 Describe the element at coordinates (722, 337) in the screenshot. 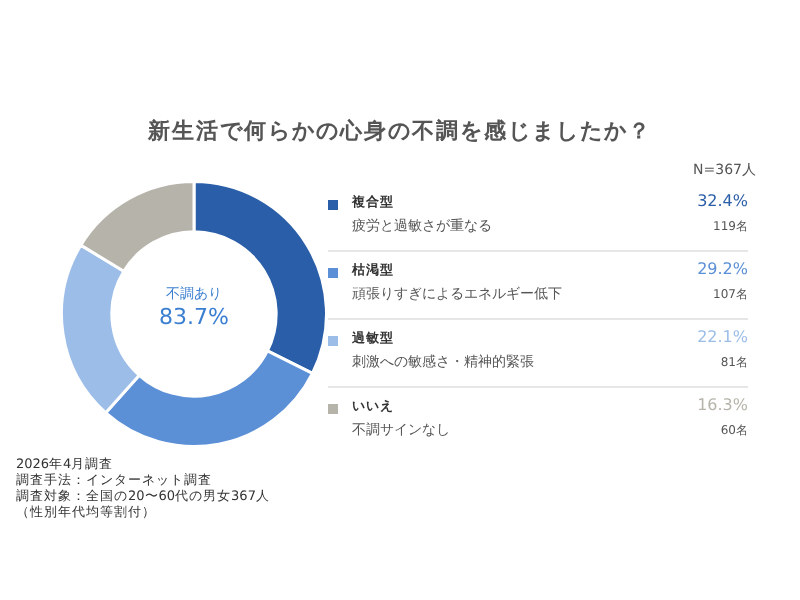

I see `data-label: 22.1%` at that location.